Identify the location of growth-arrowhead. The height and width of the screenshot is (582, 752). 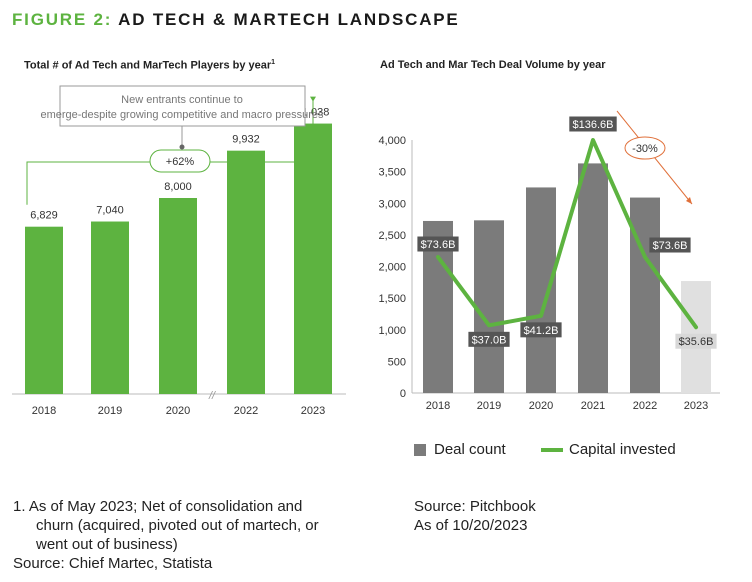
(313, 99).